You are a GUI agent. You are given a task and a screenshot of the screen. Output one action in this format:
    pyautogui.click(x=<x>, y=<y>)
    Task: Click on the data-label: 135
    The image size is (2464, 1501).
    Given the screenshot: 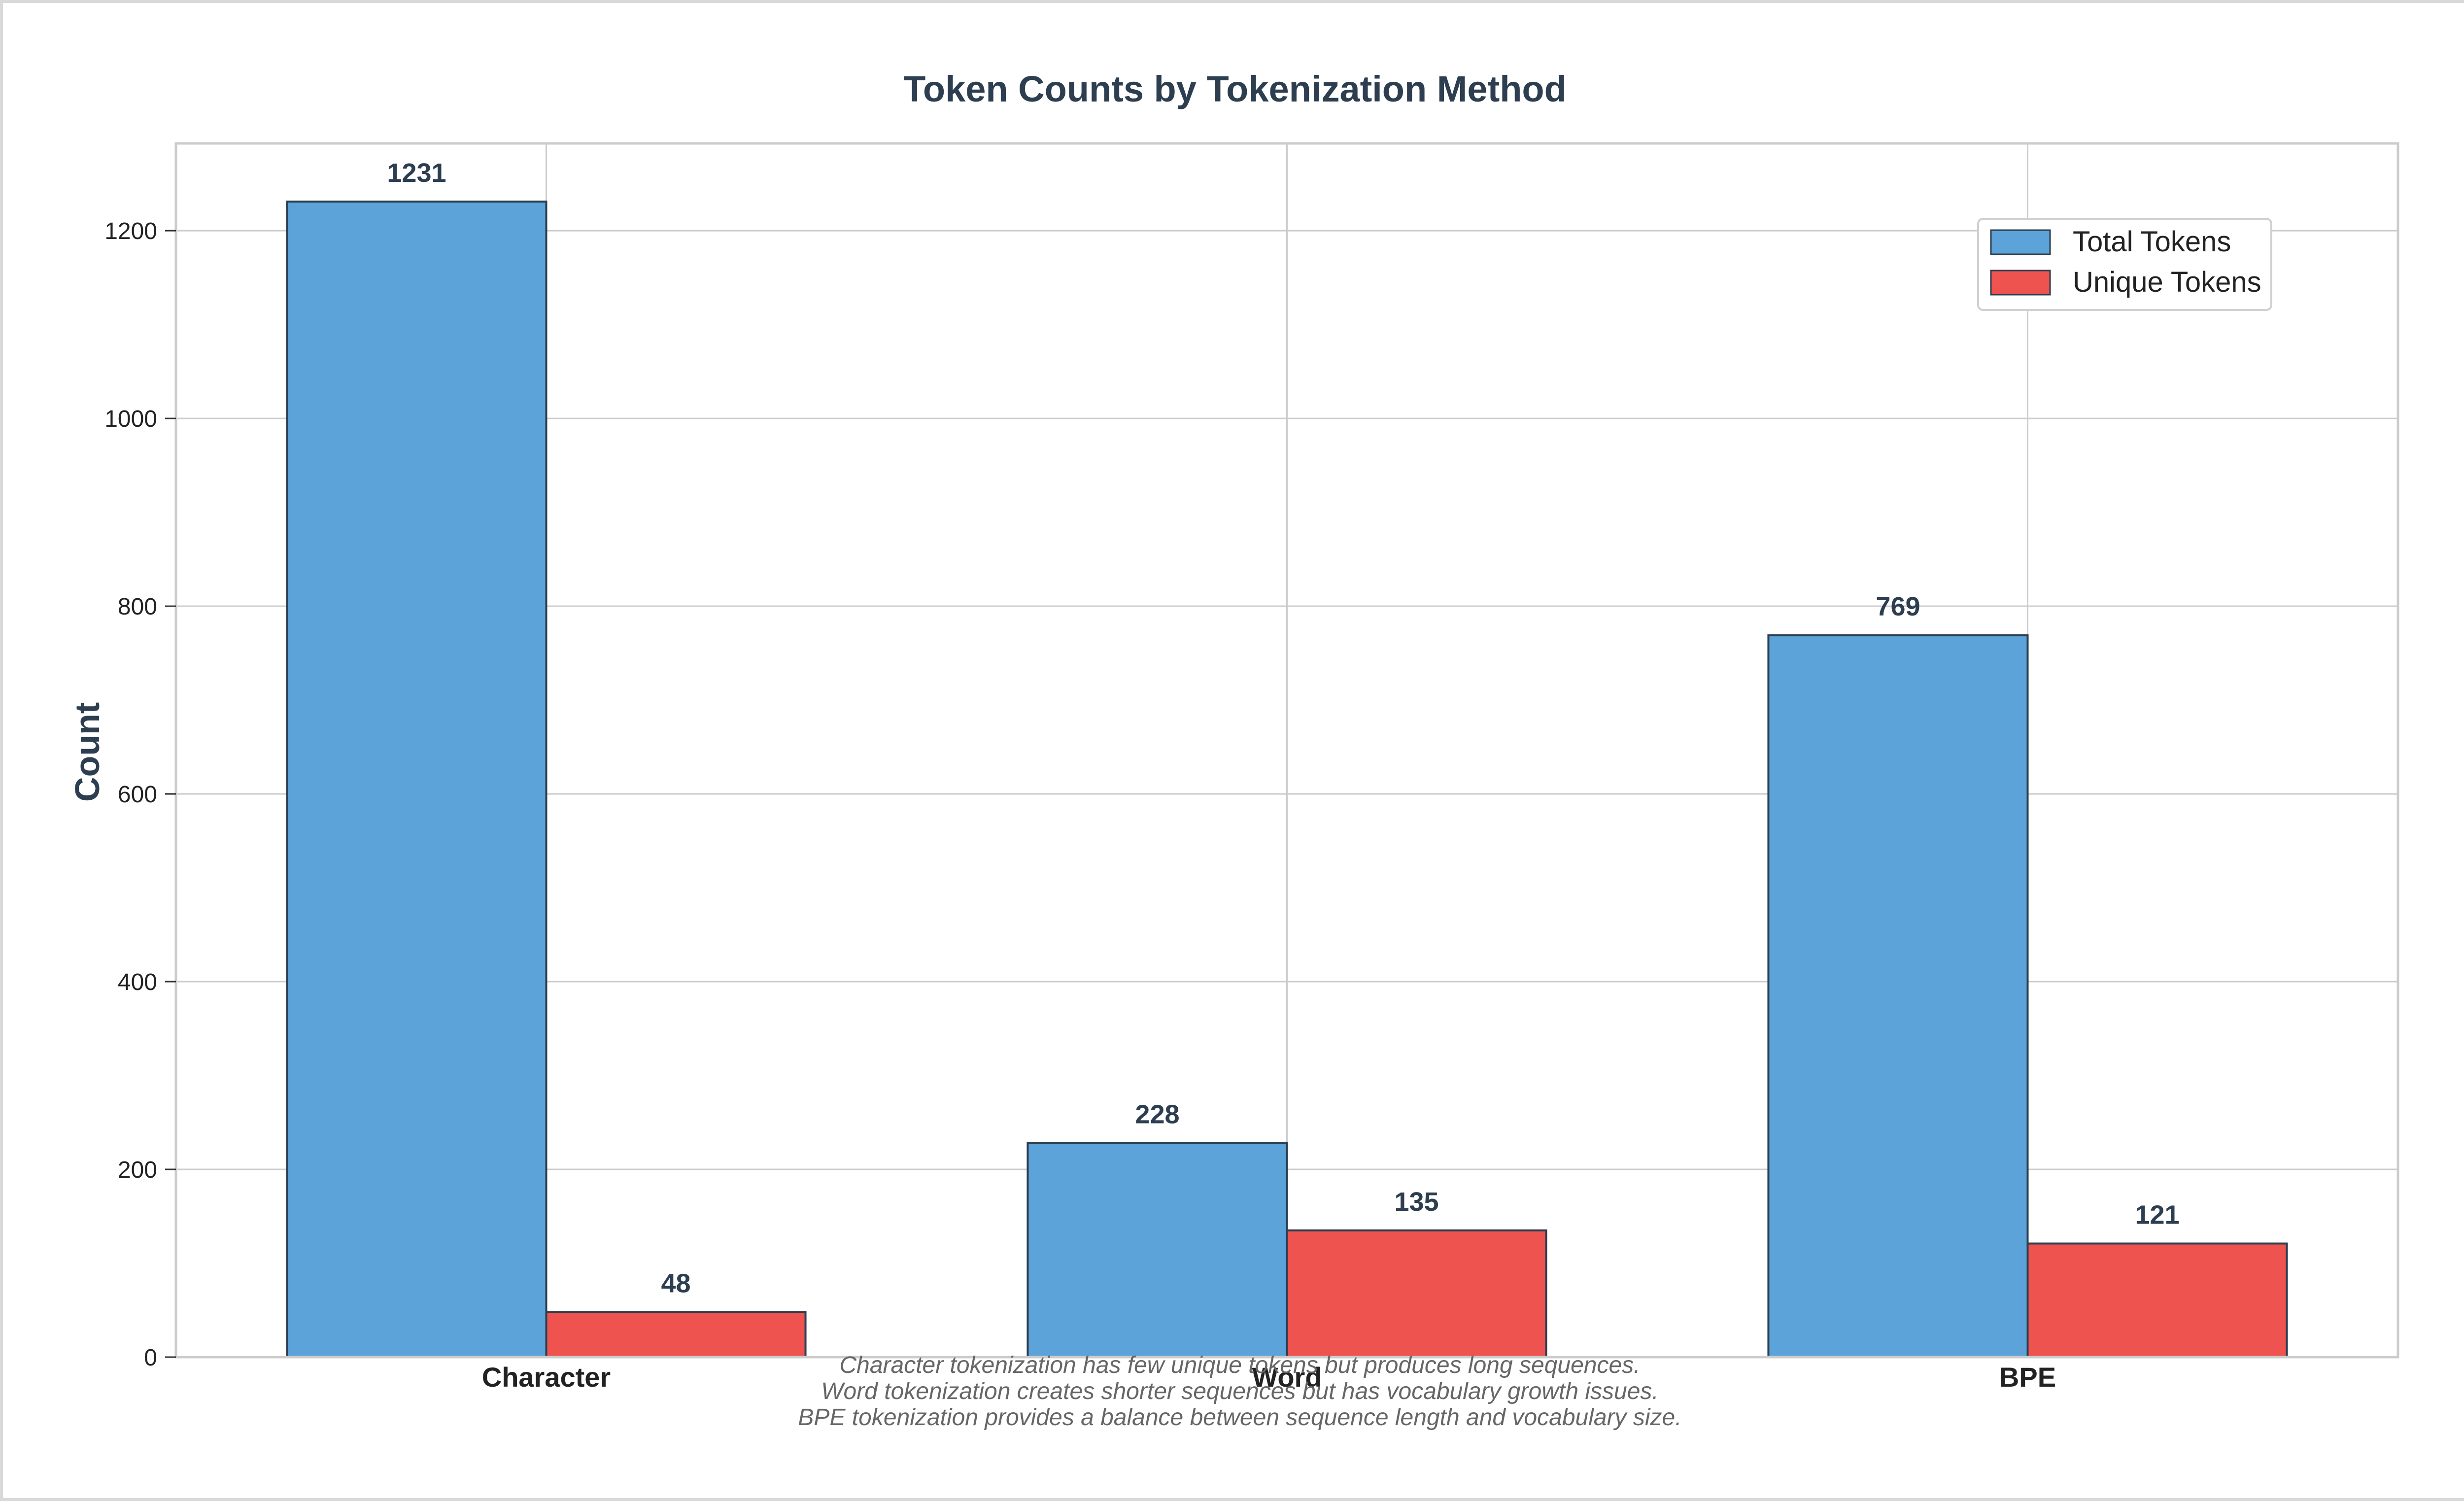 What is the action you would take?
    pyautogui.click(x=1416, y=1202)
    